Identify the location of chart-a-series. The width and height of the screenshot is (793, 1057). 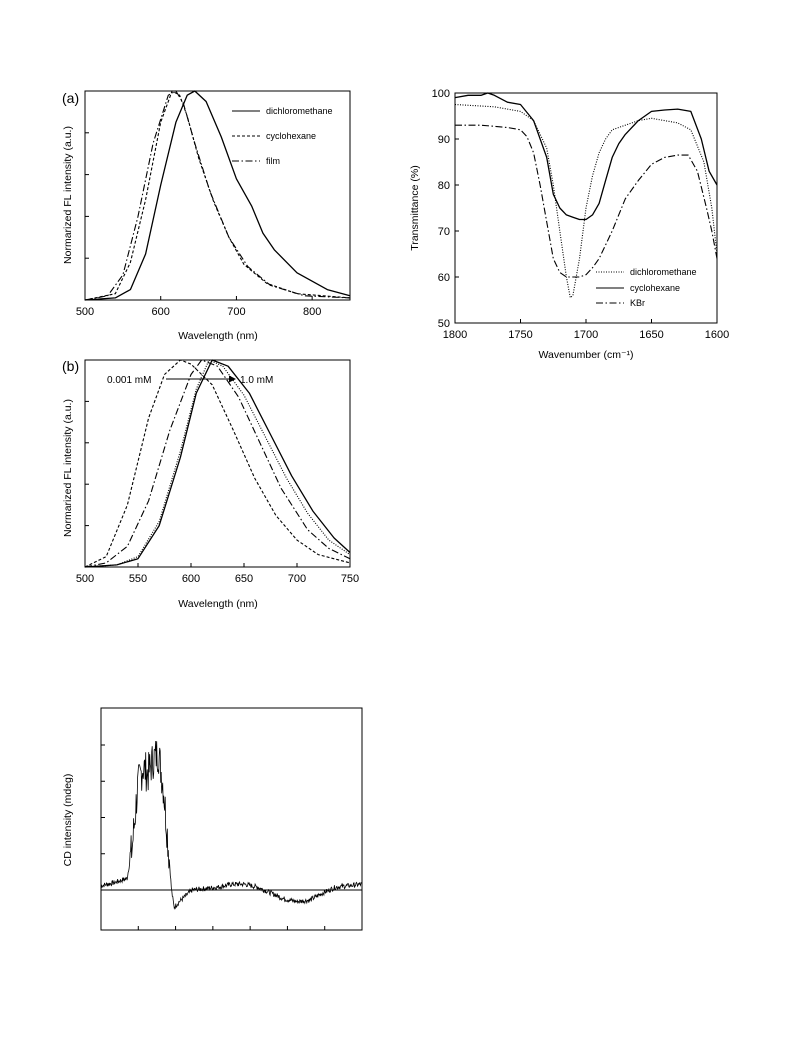
(217, 195).